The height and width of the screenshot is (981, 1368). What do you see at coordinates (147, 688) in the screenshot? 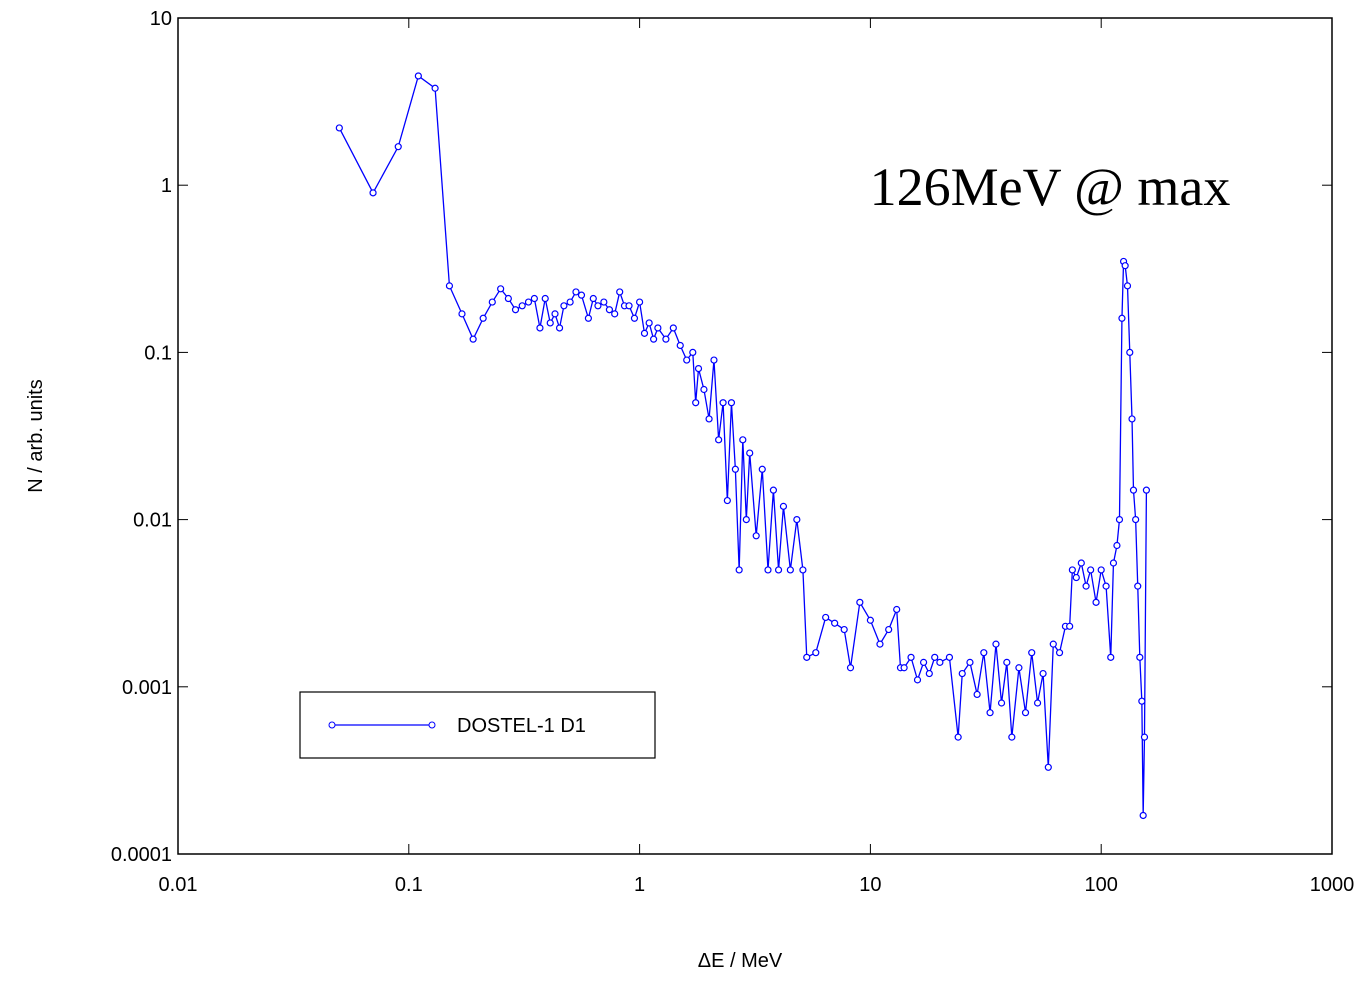
I see `y-tick-label: 0.001` at bounding box center [147, 688].